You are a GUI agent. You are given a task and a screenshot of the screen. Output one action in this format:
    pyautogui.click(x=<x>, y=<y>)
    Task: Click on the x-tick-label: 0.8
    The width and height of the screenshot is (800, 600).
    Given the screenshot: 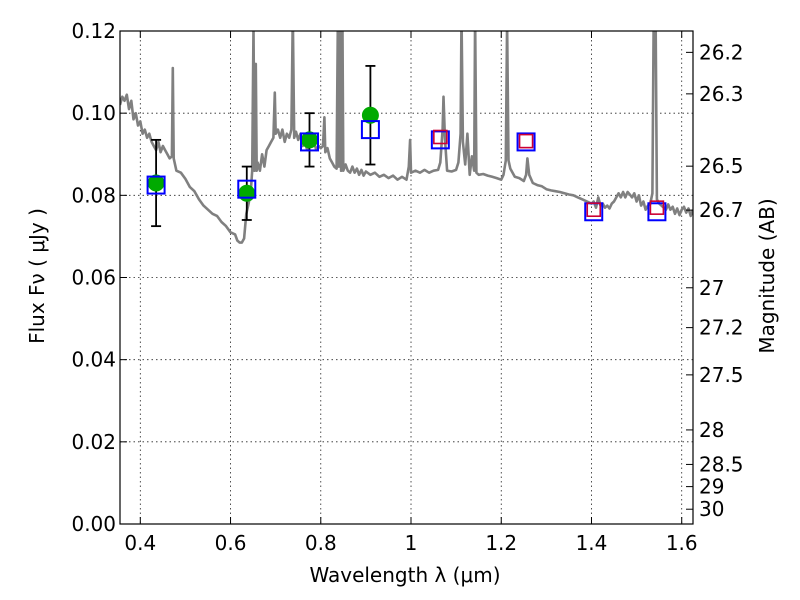 What is the action you would take?
    pyautogui.click(x=321, y=543)
    